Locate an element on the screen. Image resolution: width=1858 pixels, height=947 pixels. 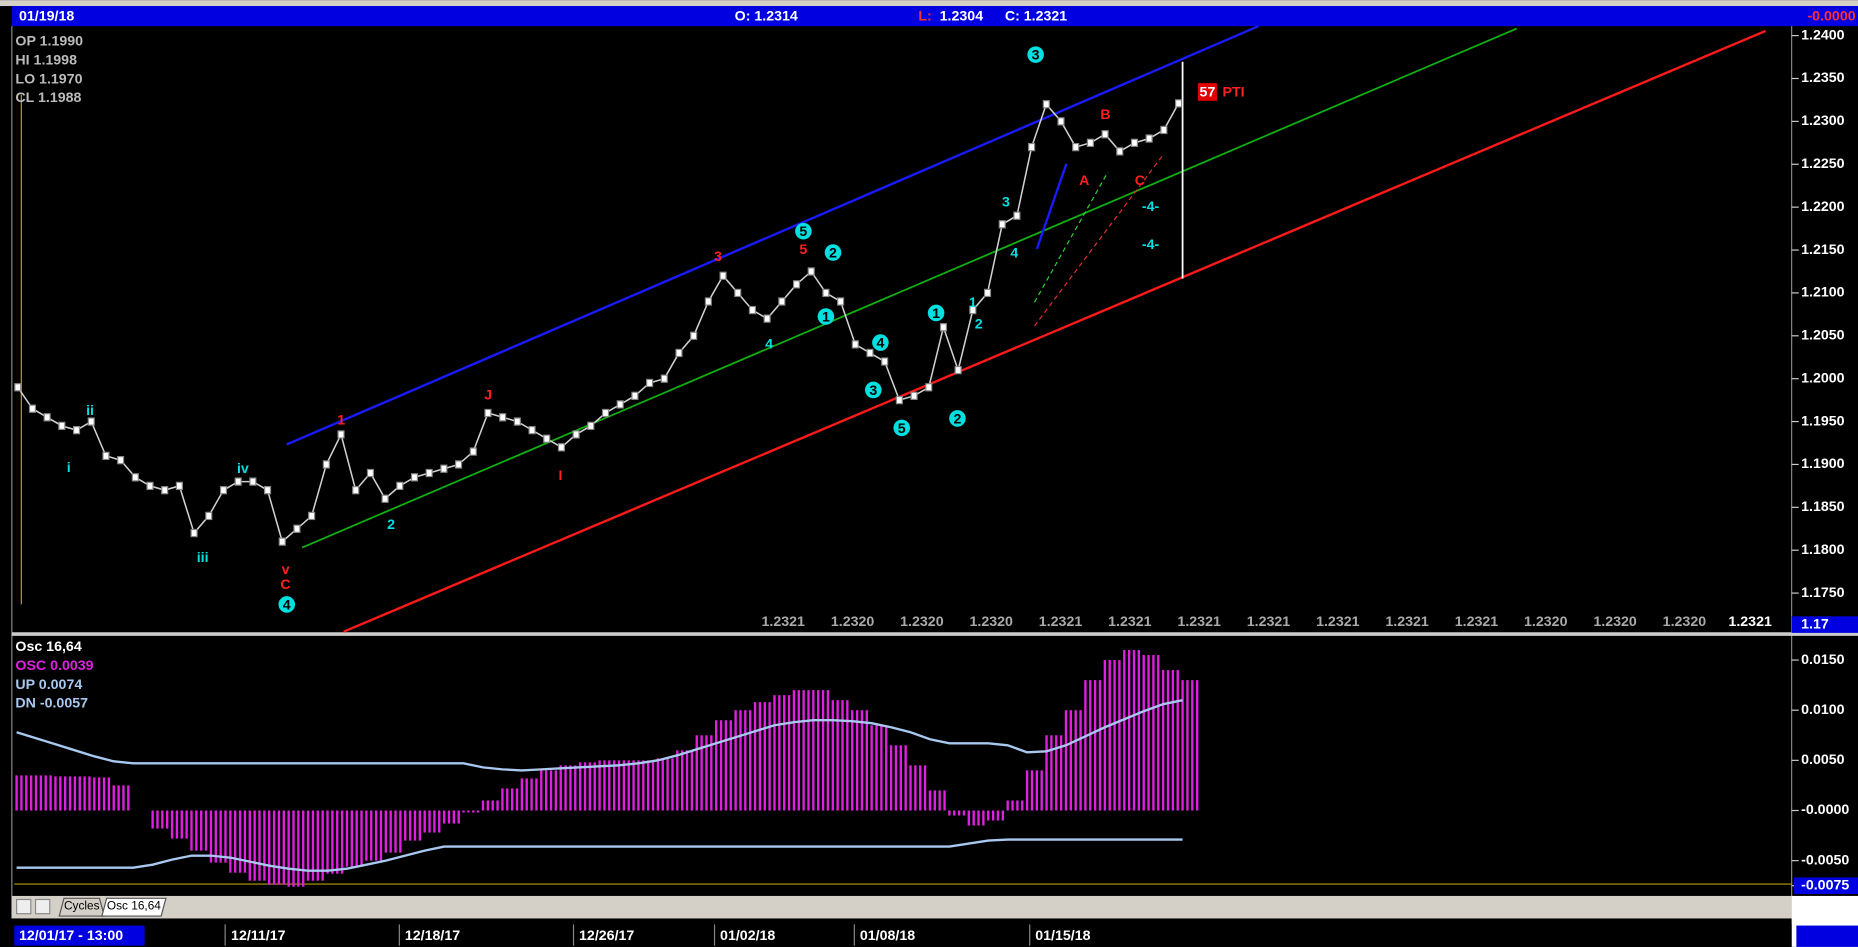
ohlc-legend: OP 1.1990 is located at coordinates (49, 41).